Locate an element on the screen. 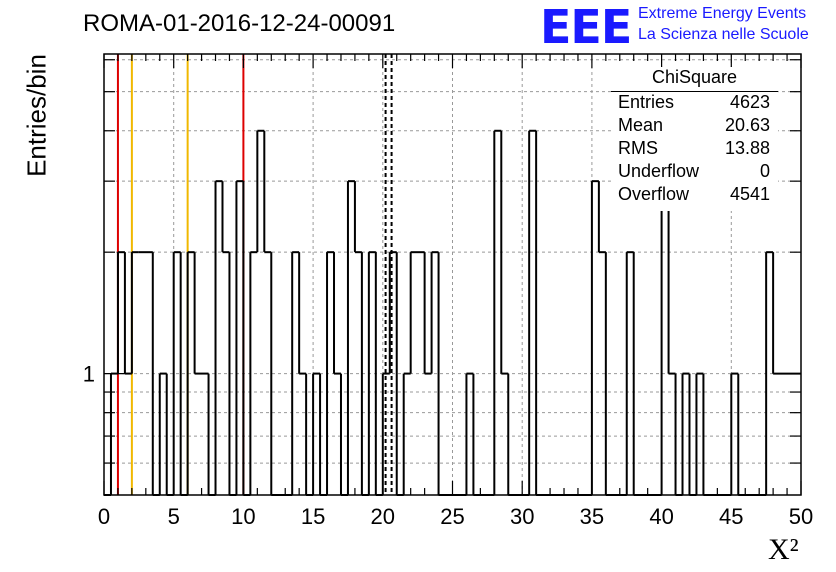 Image resolution: width=836 pixels, height=572 pixels. x-tick-label: 45 is located at coordinates (731, 516).